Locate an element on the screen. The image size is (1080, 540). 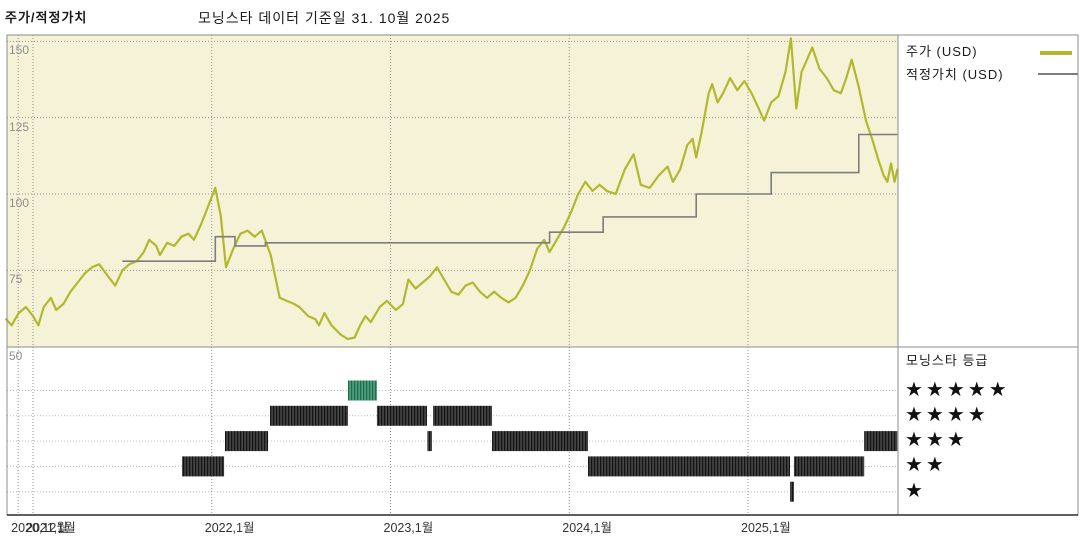
x-tick-label: 2020,12월 is located at coordinates (39, 528).